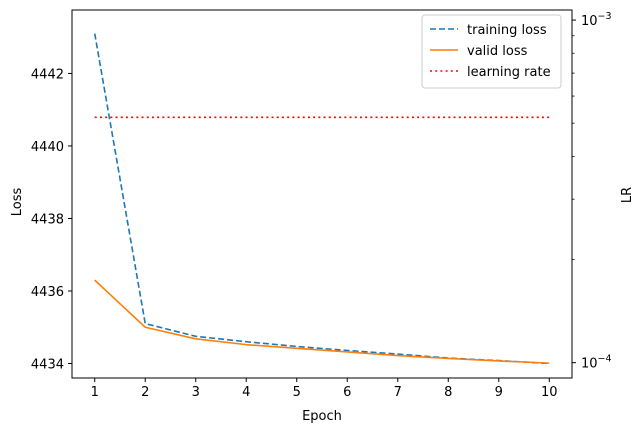 This screenshot has height=432, width=643. Describe the element at coordinates (297, 392) in the screenshot. I see `x-tick-label: 5` at that location.